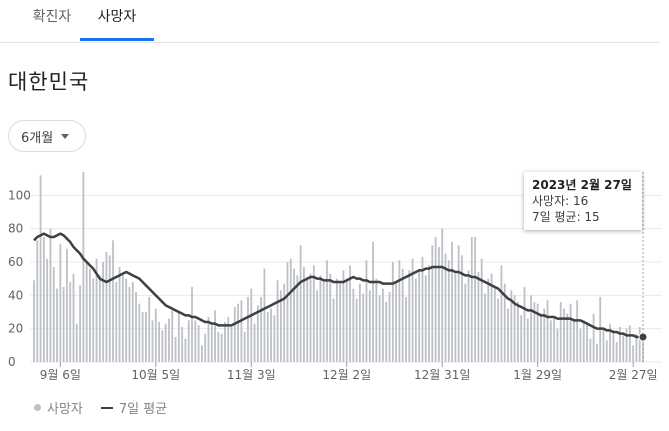 The image size is (669, 431). What do you see at coordinates (143, 409) in the screenshot?
I see `legend-average-label: 7일 평균` at bounding box center [143, 409].